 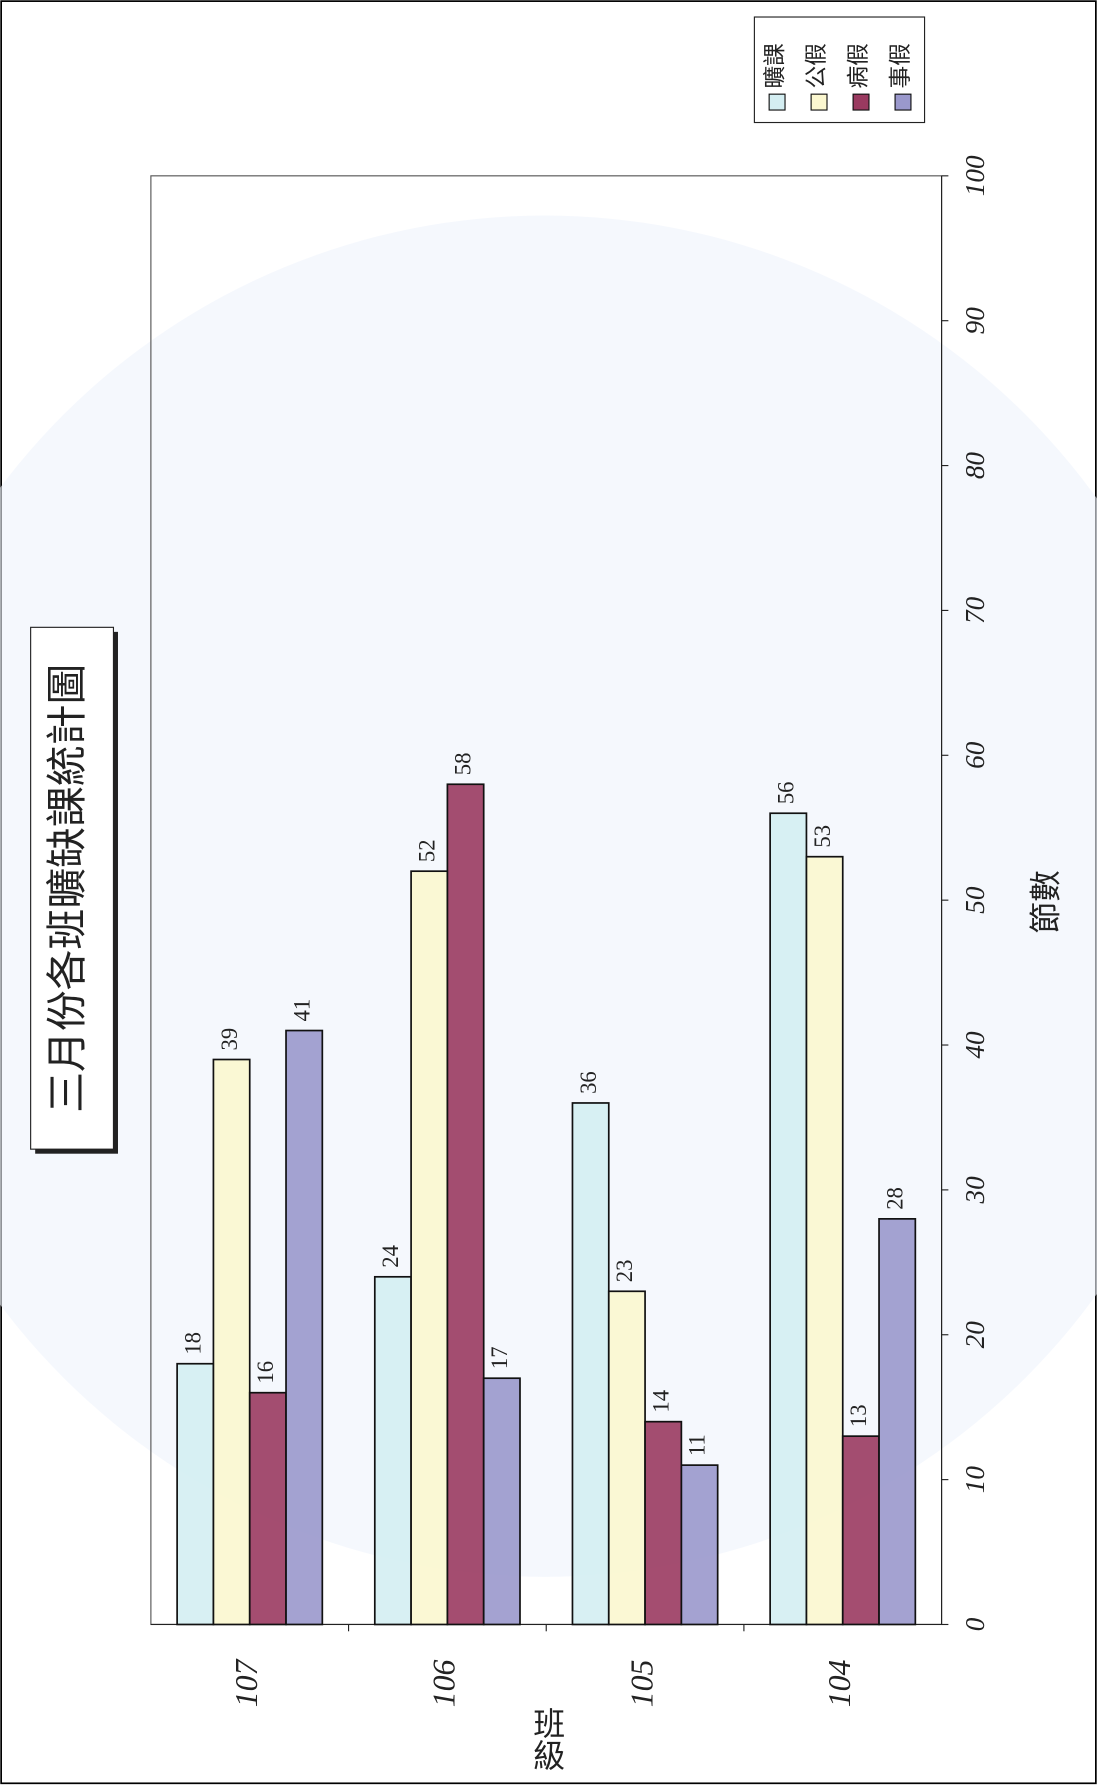 What do you see at coordinates (975, 900) in the screenshot?
I see `y-tick-label: 50` at bounding box center [975, 900].